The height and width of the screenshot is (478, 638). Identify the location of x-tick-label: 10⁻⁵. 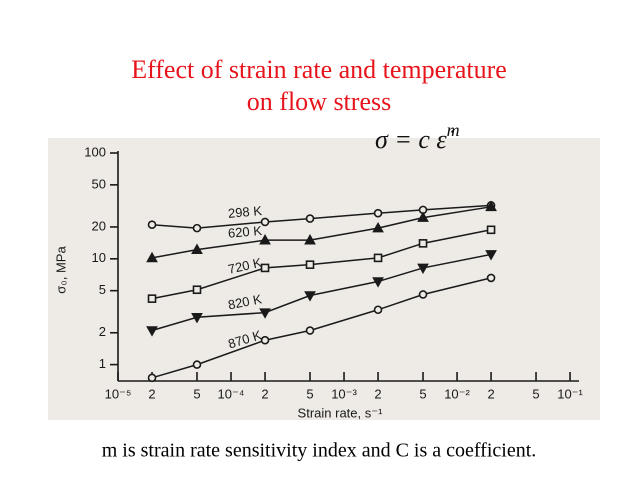
(118, 393).